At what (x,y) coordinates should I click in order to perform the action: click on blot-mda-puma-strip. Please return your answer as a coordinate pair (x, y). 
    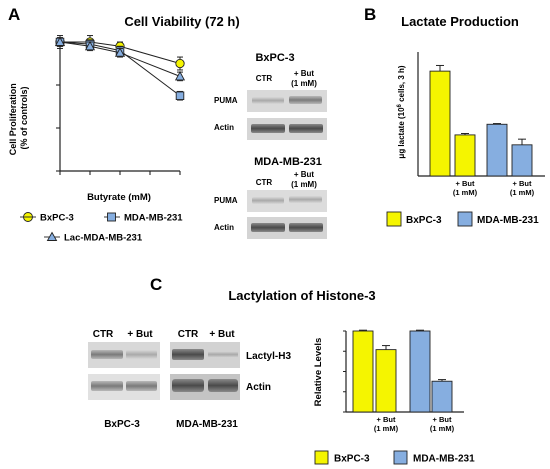
    Looking at the image, I should click on (287, 201).